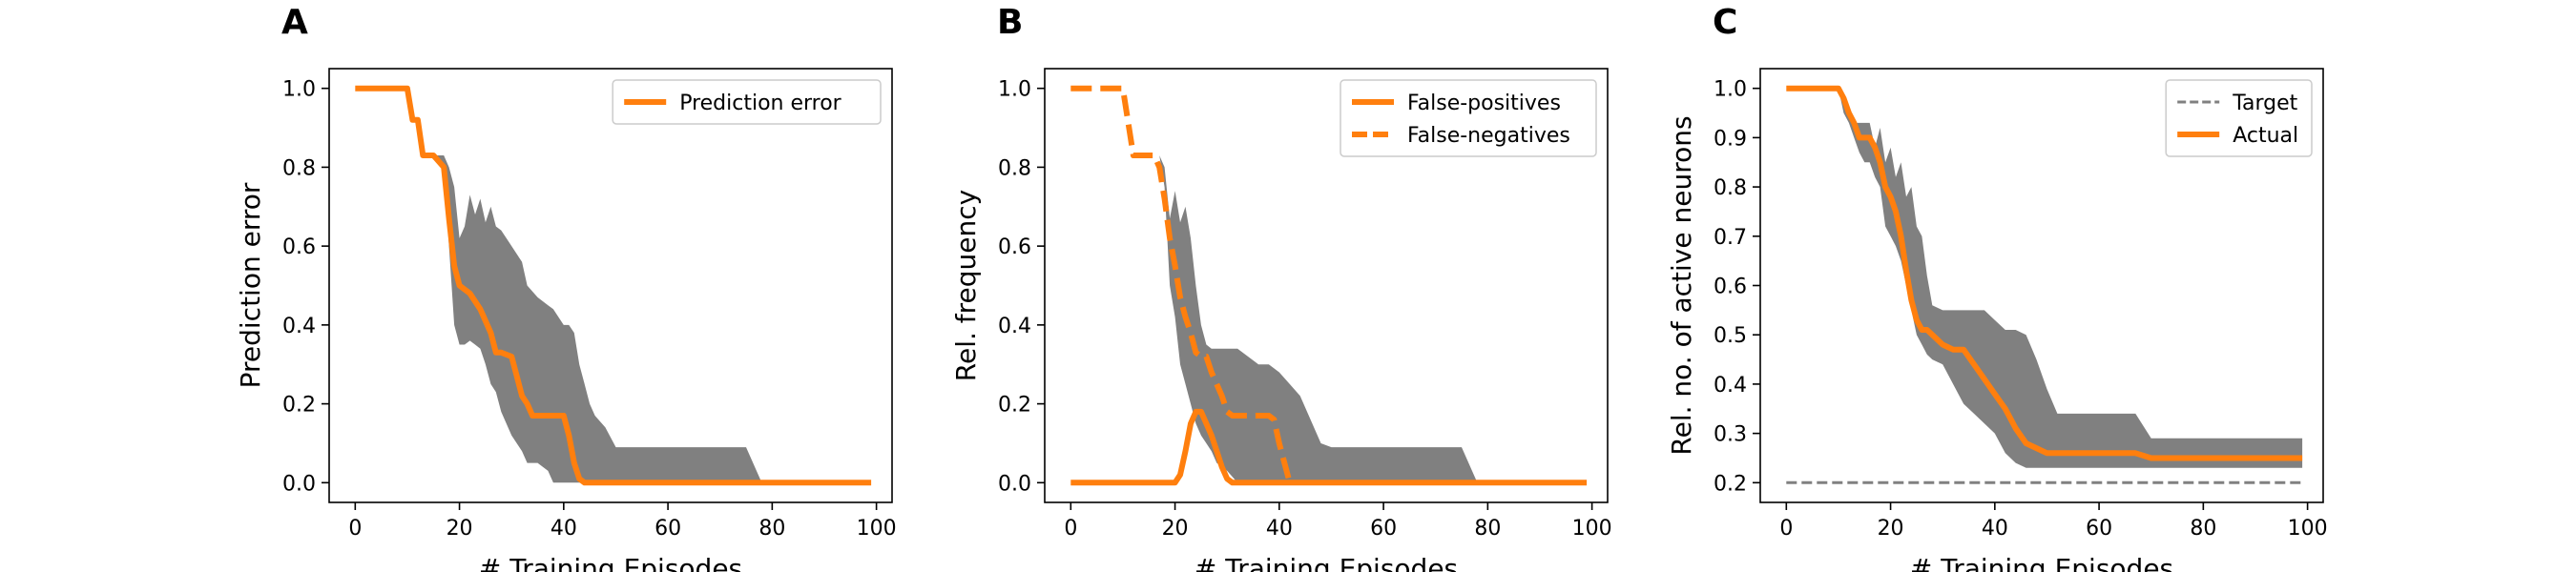  I want to click on legend: False-positives False-negatives, so click(1468, 118).